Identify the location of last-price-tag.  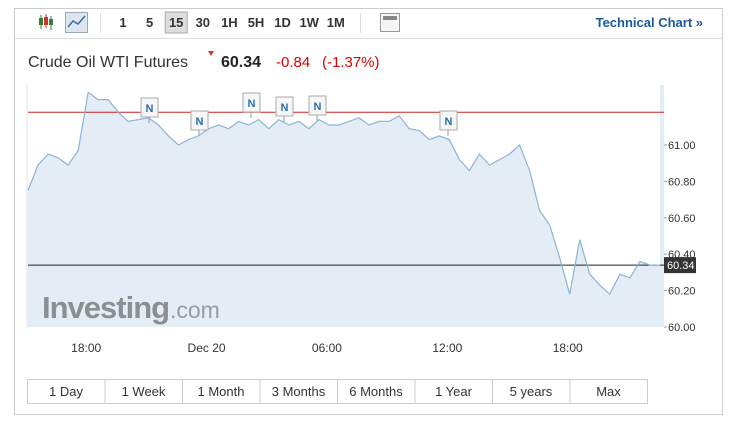
(680, 265).